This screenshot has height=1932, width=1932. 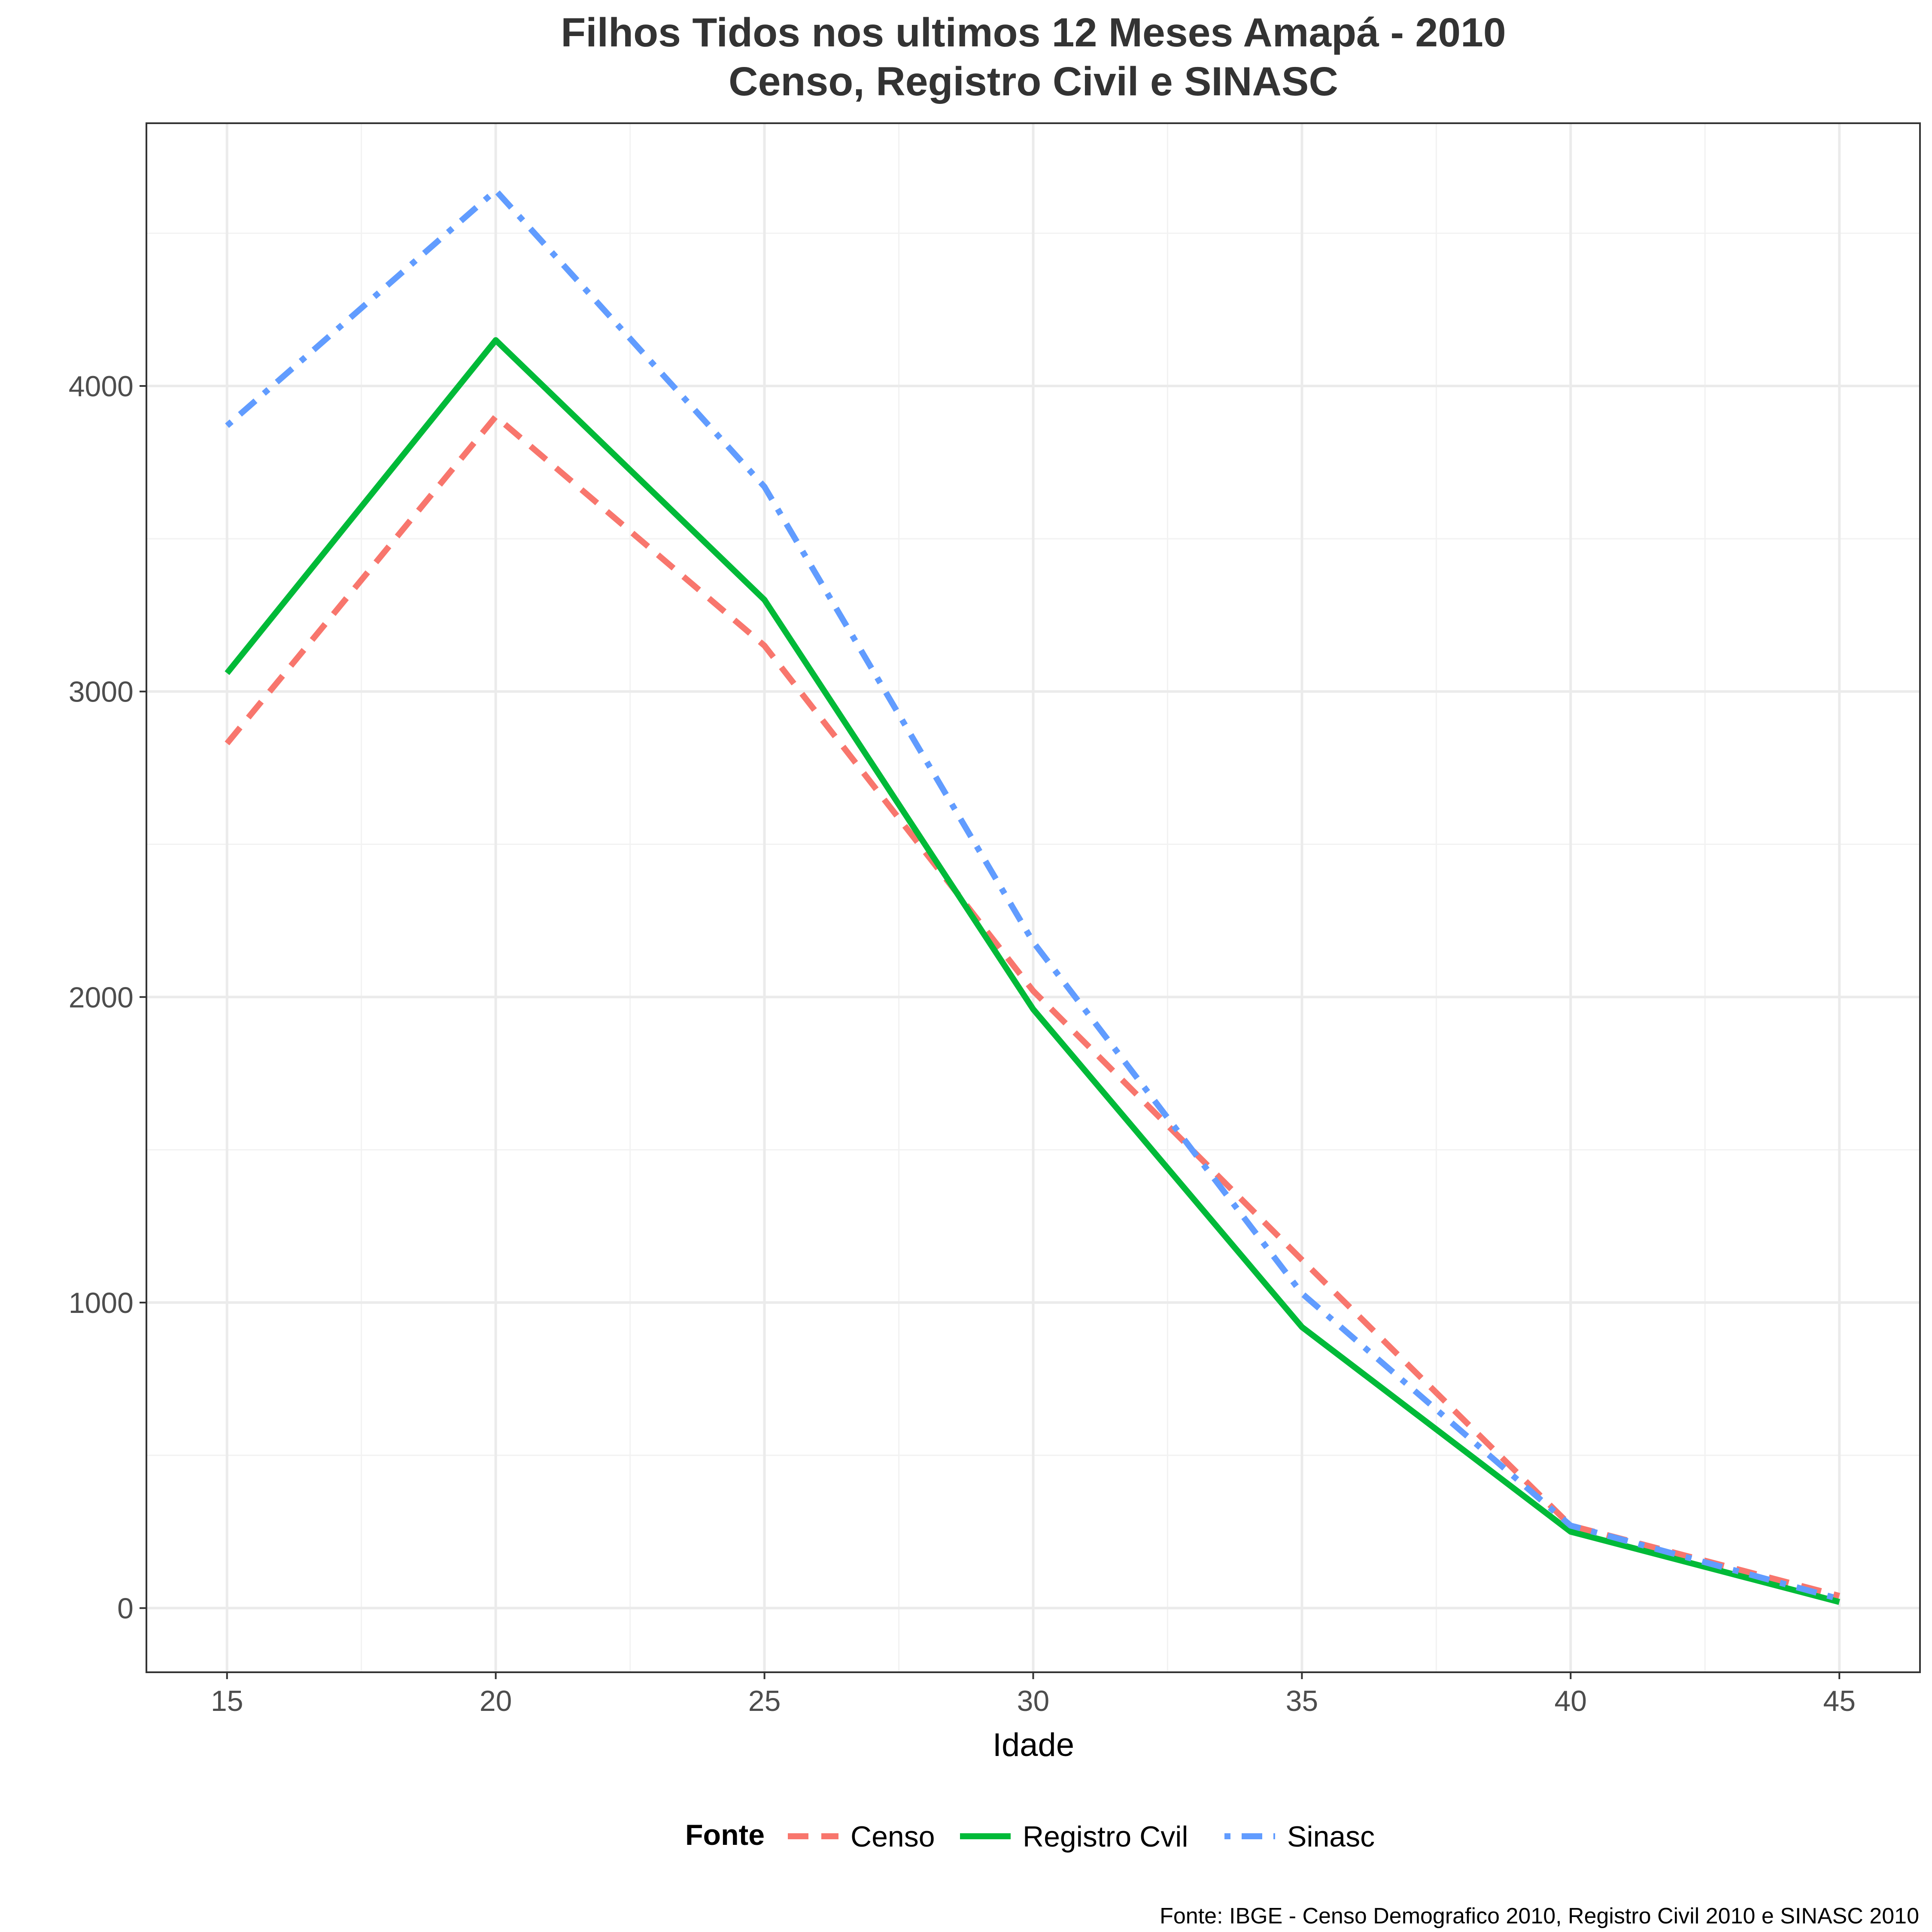 I want to click on y-tick-label: 0, so click(x=126, y=1609).